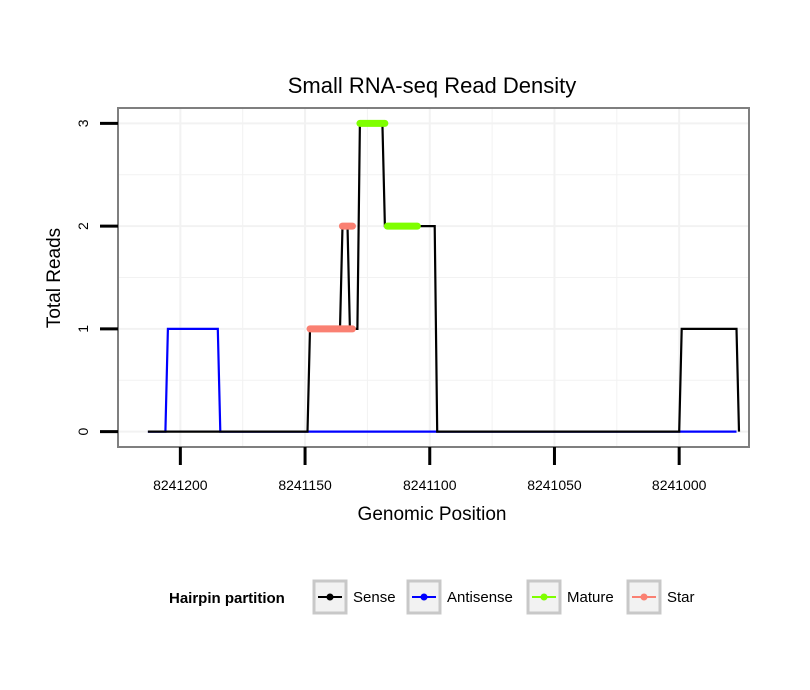 The width and height of the screenshot is (810, 690). Describe the element at coordinates (305, 485) in the screenshot. I see `x-tick-label: 8241150` at that location.